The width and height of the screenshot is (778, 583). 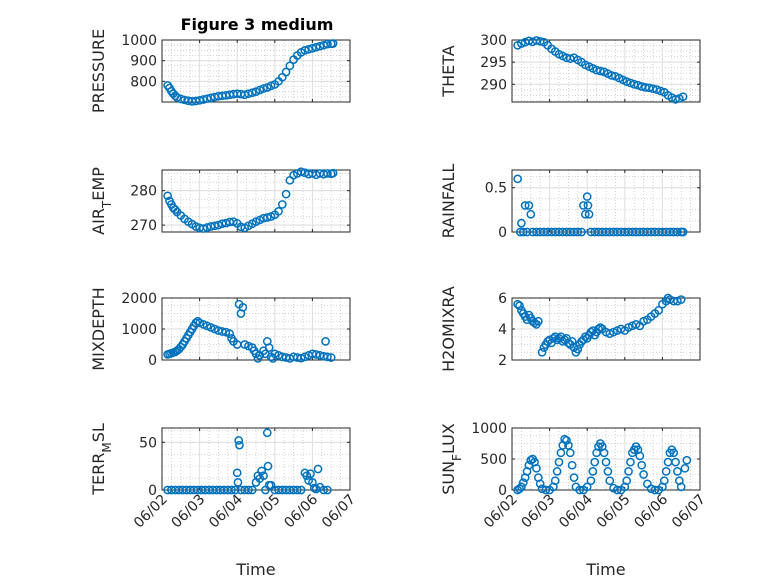 I want to click on y-tick-label: 900, so click(x=143, y=62).